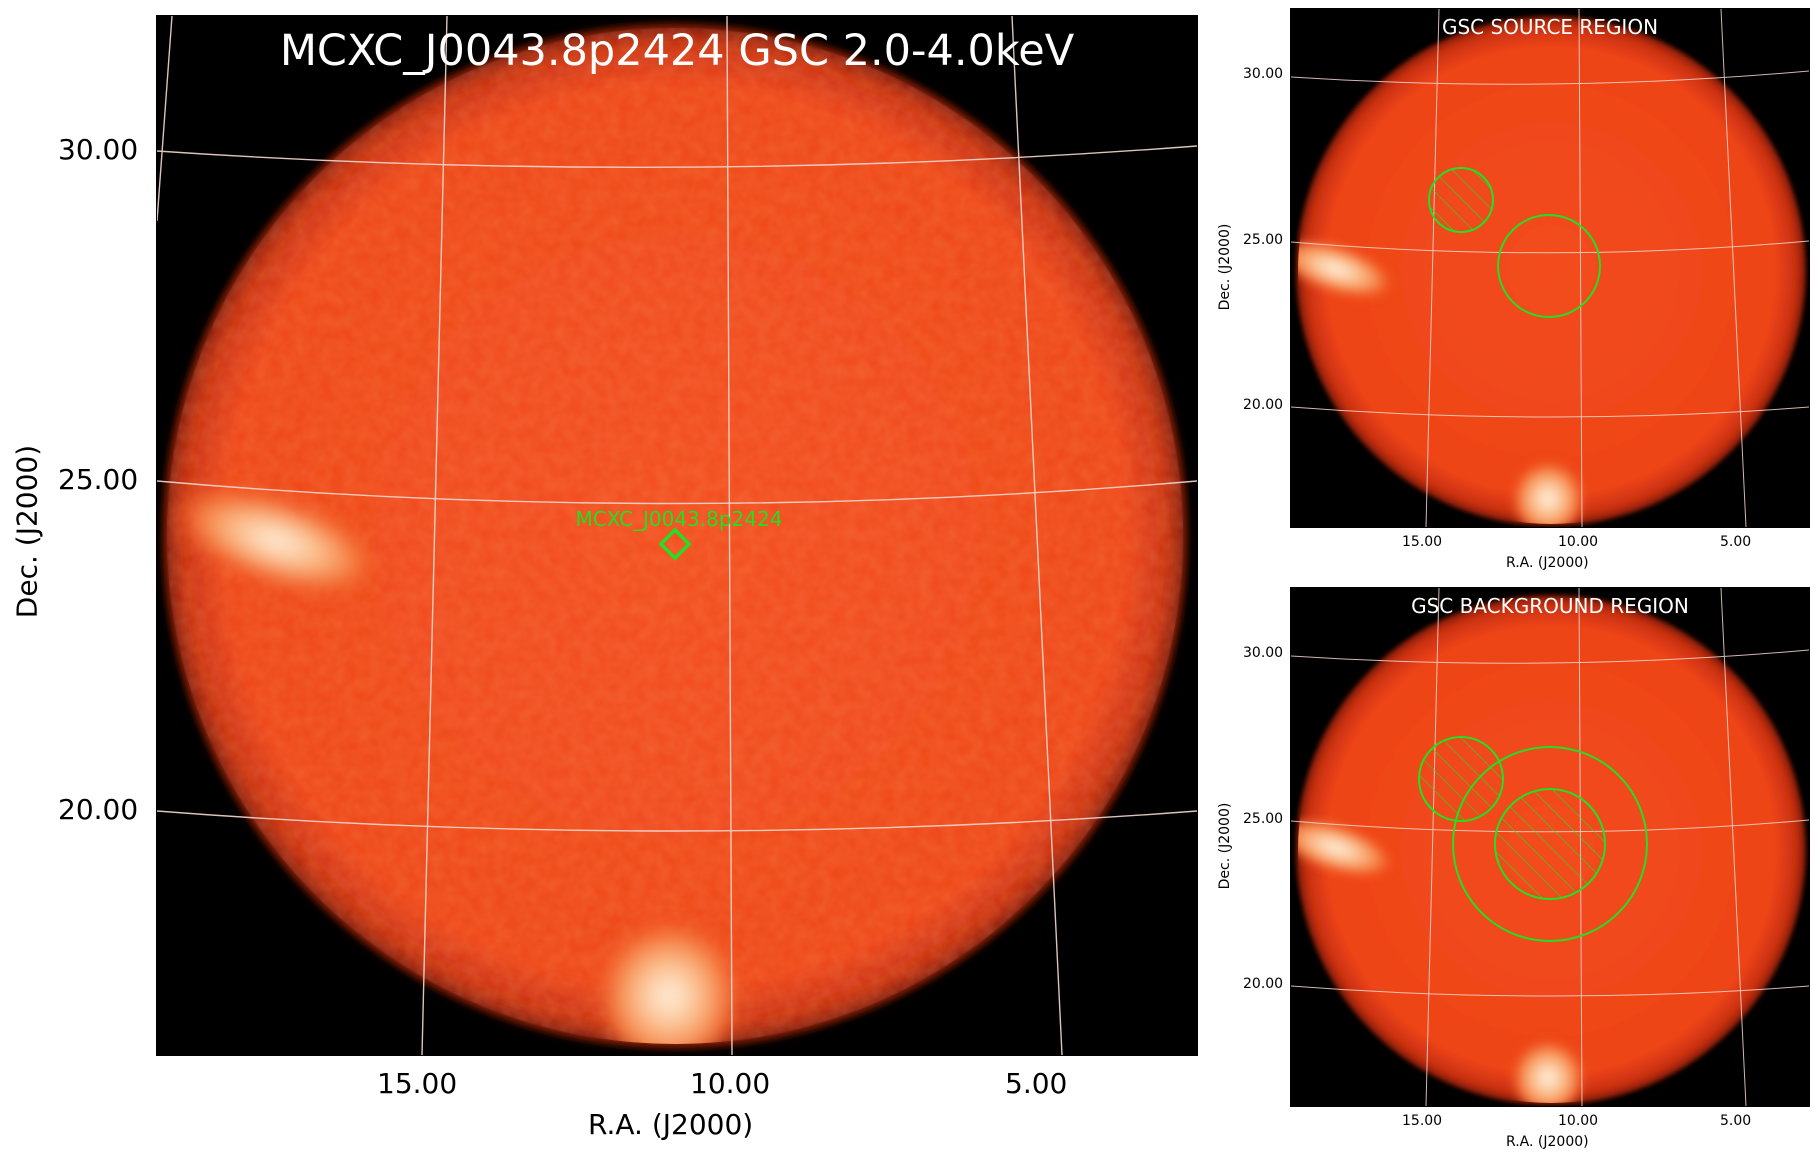 The width and height of the screenshot is (1815, 1156). I want to click on source-xtick-15: 15.00, so click(1422, 542).